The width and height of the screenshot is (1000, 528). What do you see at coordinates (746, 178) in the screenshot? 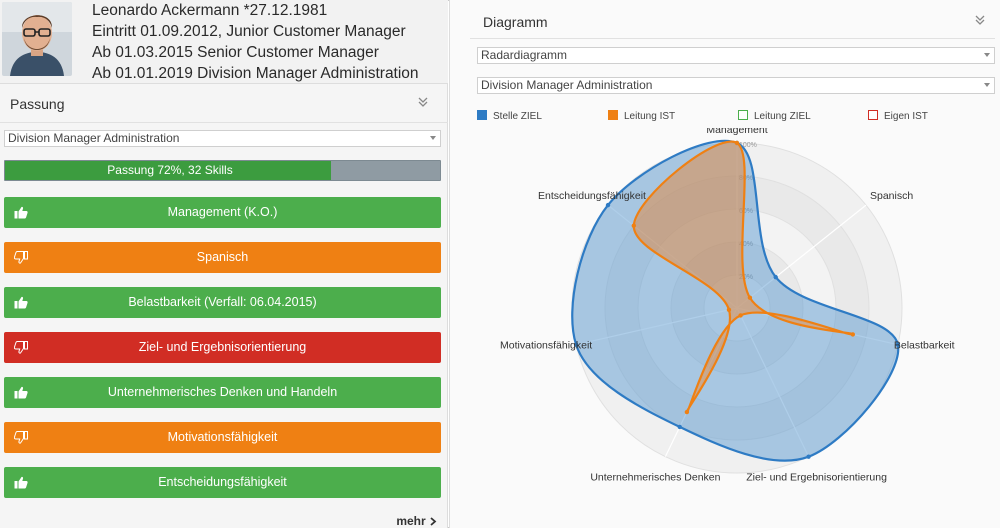
I see `radar-tick-label: 80%` at bounding box center [746, 178].